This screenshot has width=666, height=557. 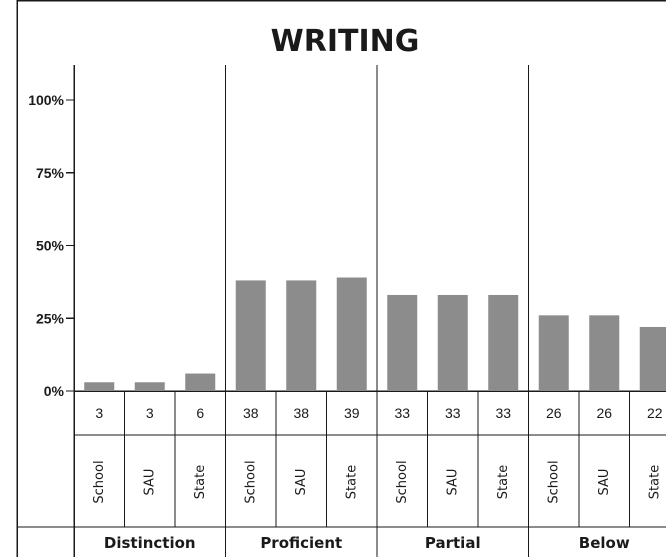 I want to click on group-label: Below, so click(x=604, y=543).